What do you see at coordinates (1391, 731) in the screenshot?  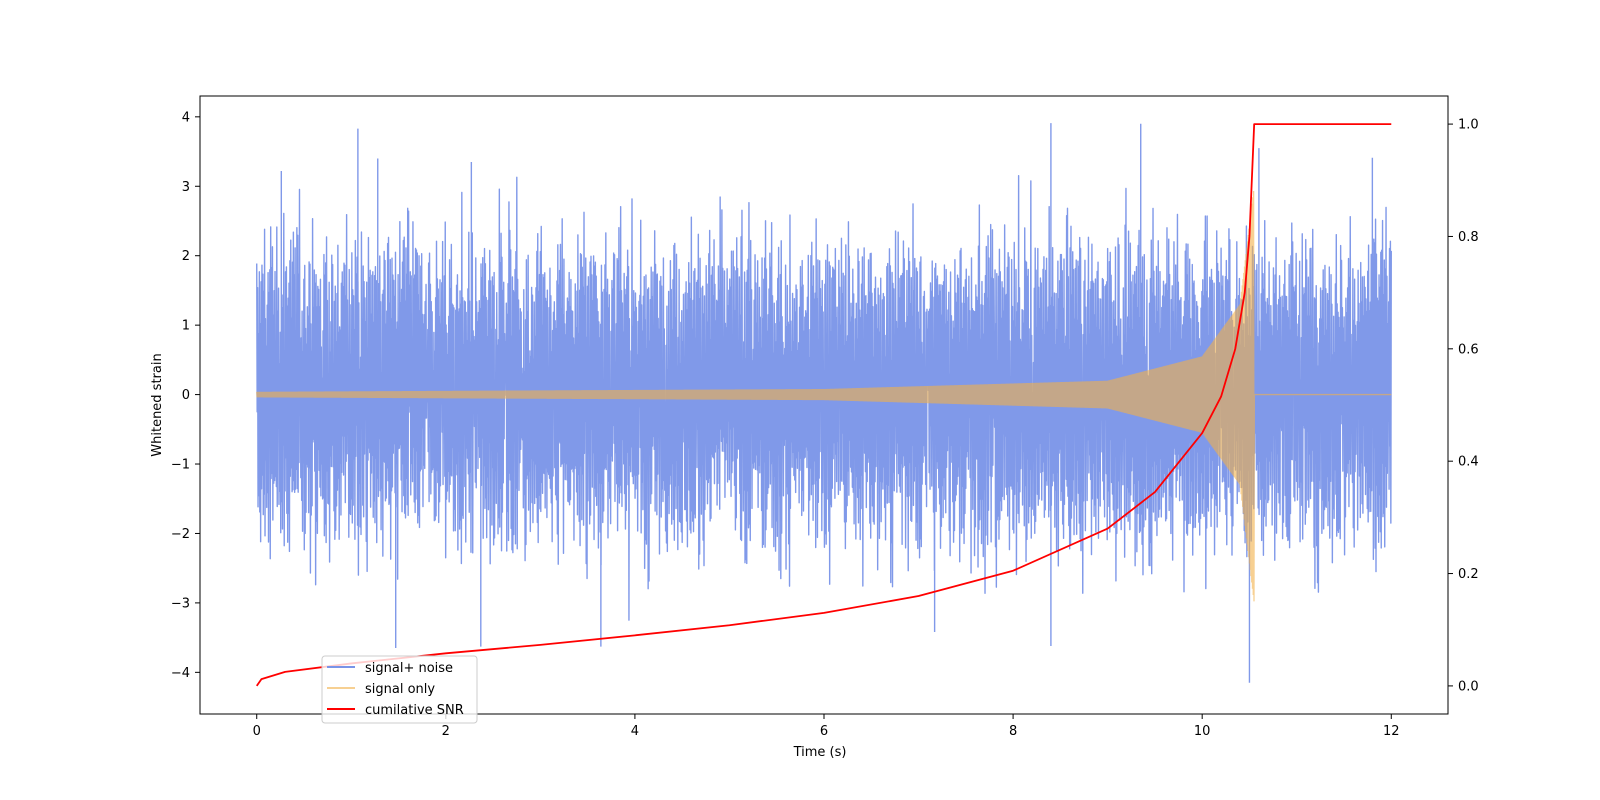 I see `x-tick-label: 12` at bounding box center [1391, 731].